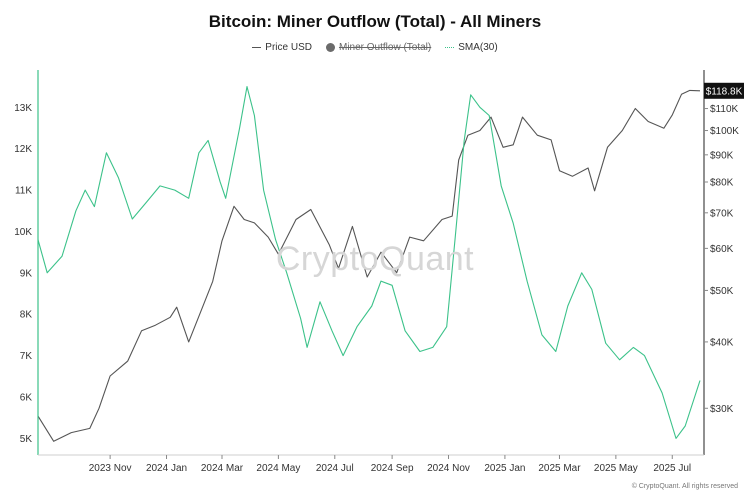 The height and width of the screenshot is (500, 750). I want to click on y-left-tick-label: 5K, so click(26, 439).